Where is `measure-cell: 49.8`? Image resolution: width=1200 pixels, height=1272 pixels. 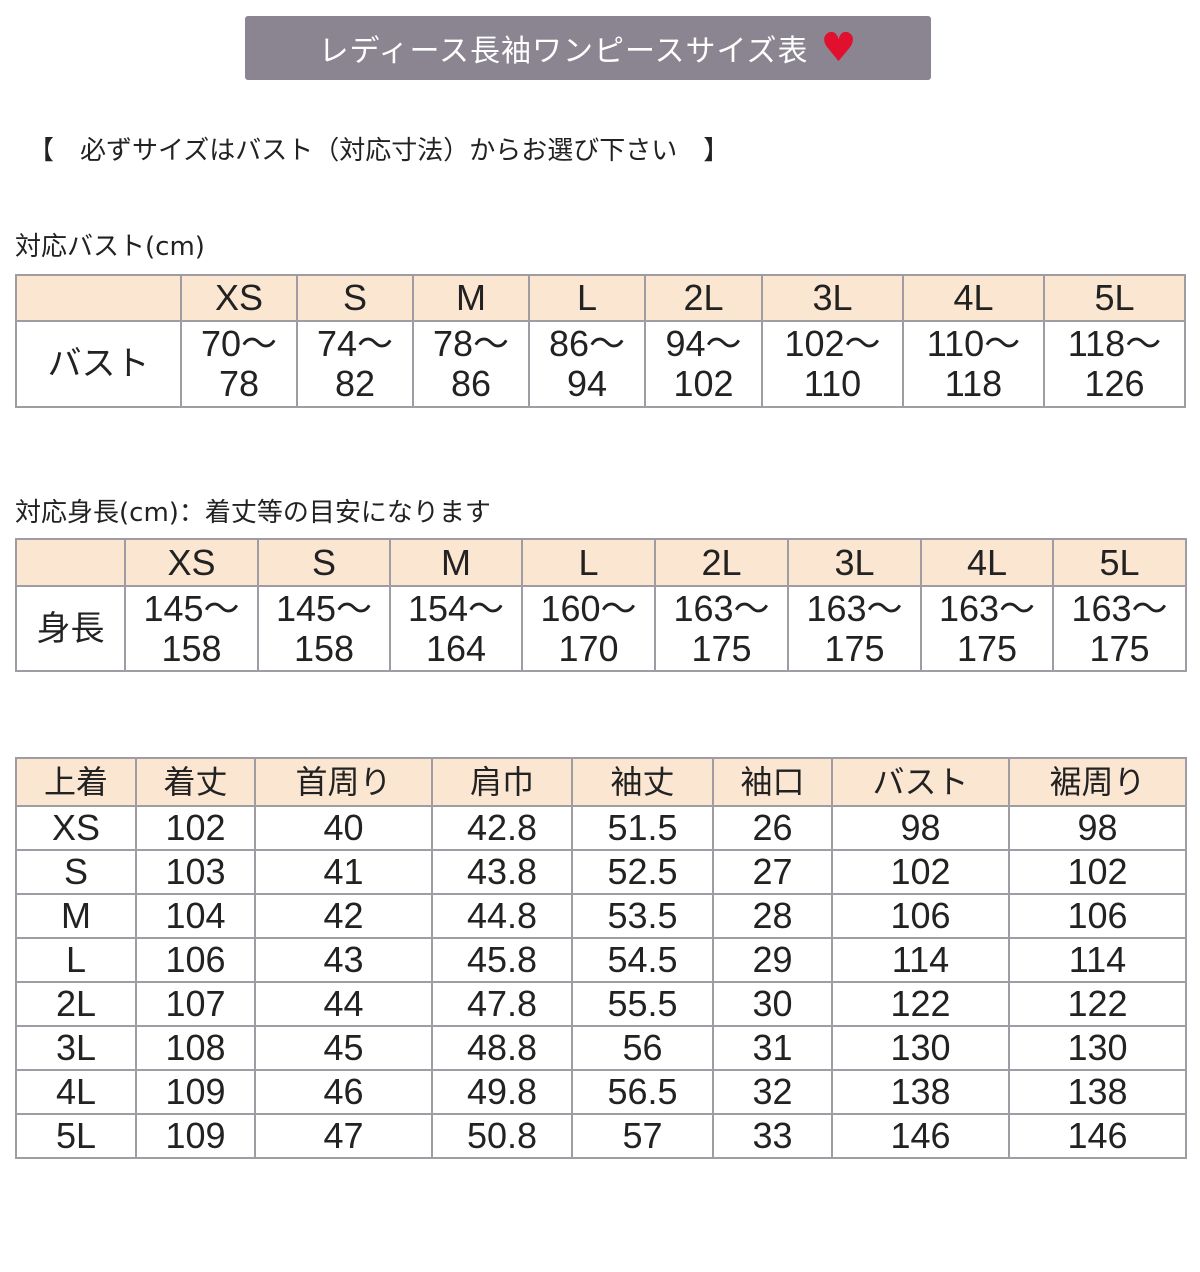
measure-cell: 49.8 is located at coordinates (502, 1092).